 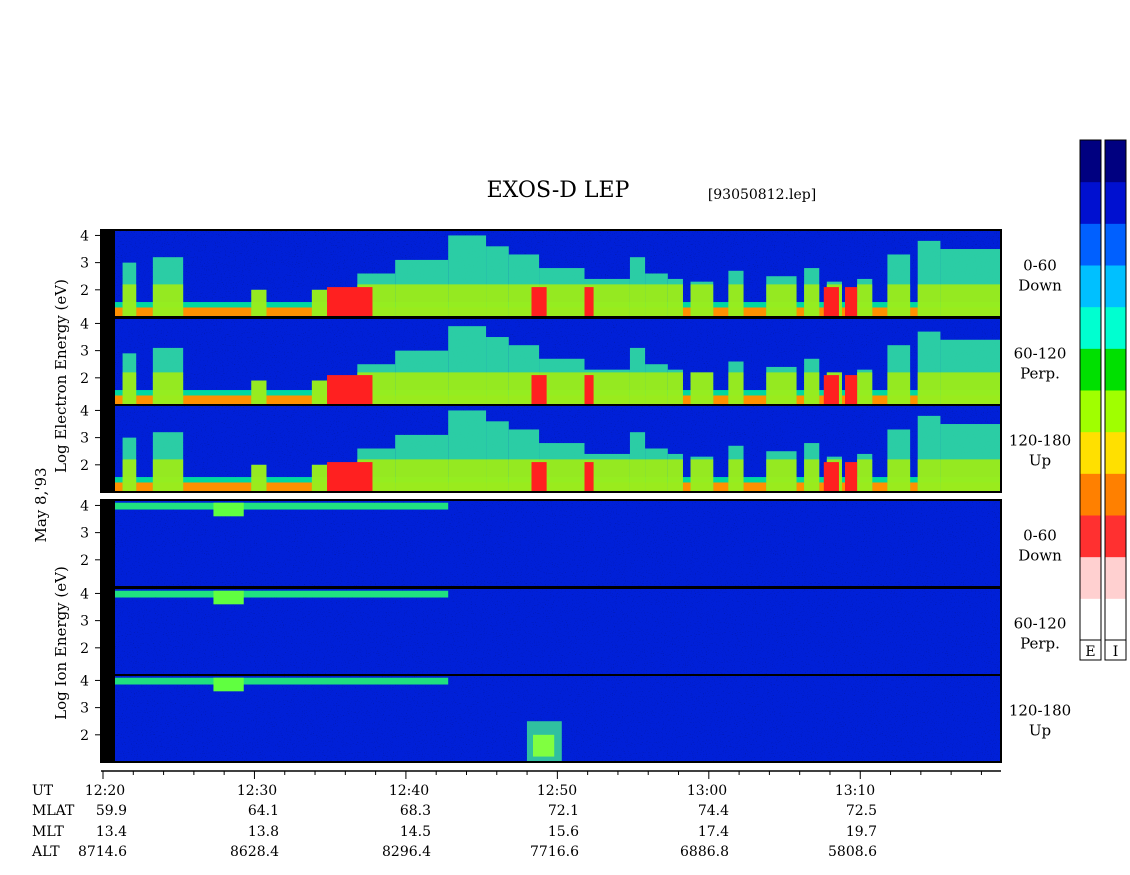 What do you see at coordinates (48, 832) in the screenshot?
I see `orbit-row-label: MLT` at bounding box center [48, 832].